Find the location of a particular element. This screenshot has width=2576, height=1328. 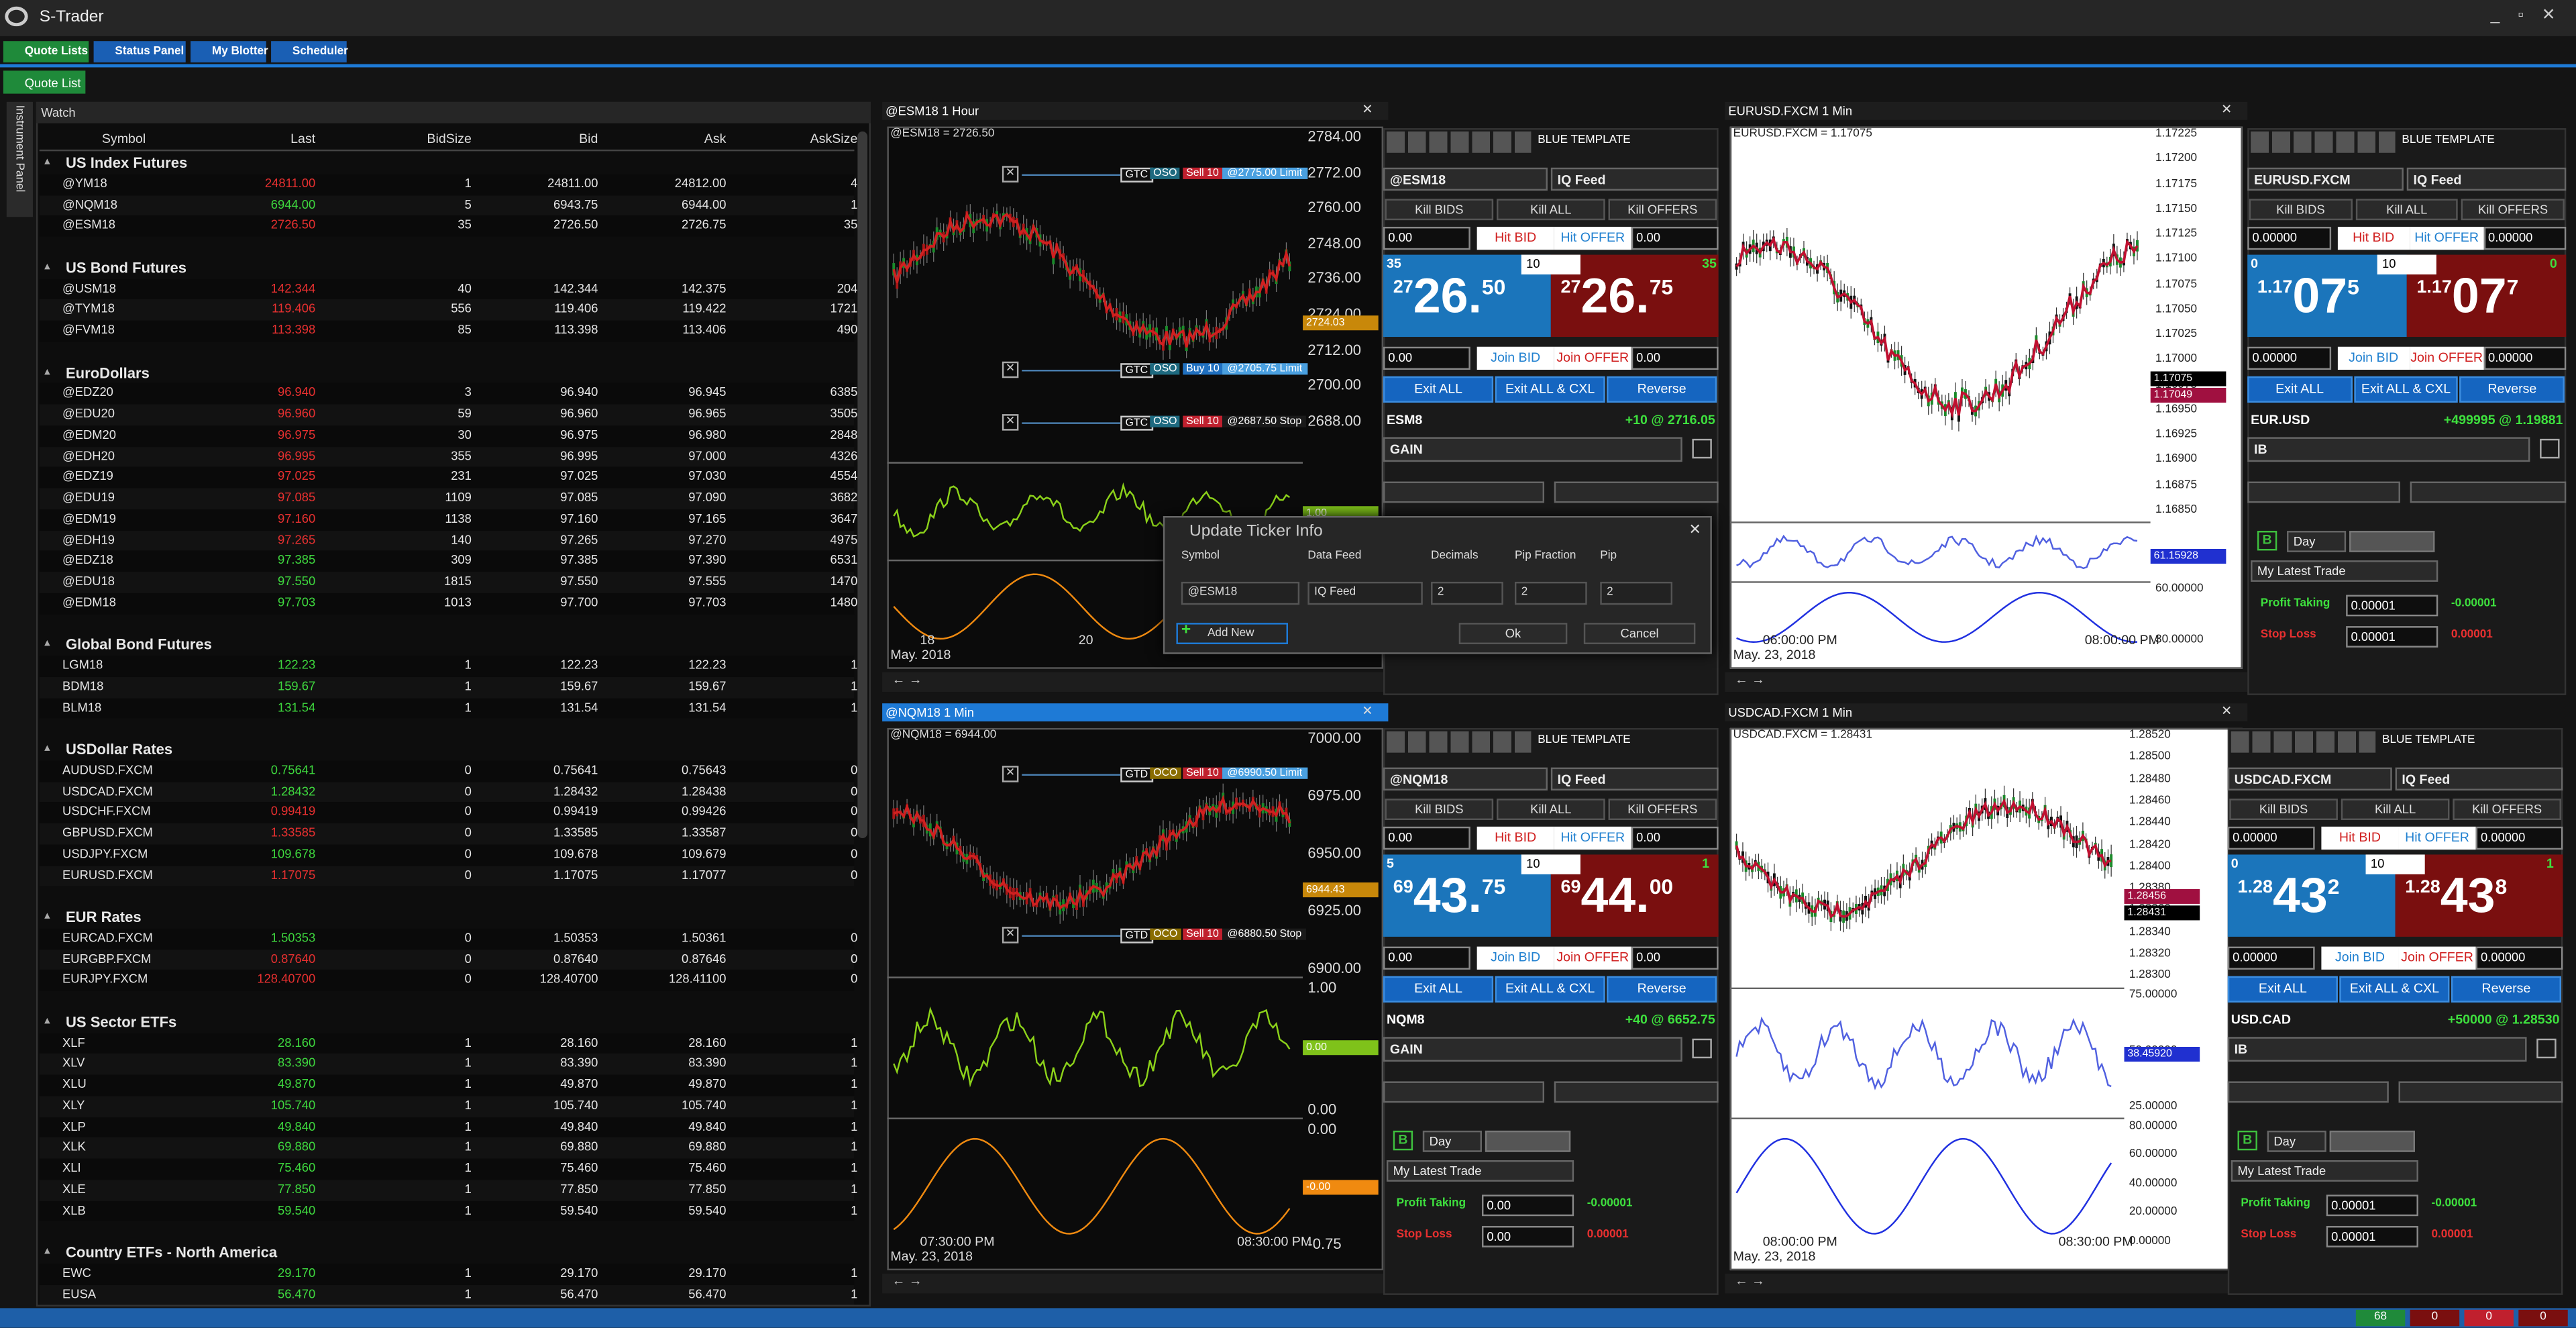

subtab is located at coordinates (44, 82).